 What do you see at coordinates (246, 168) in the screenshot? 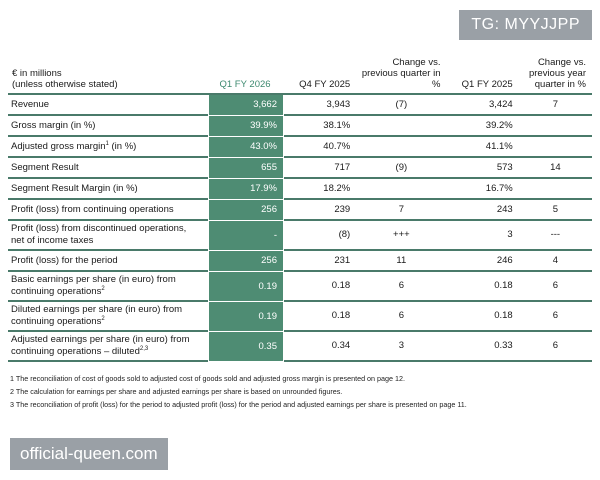
I see `value-q1-fy2026: 655` at bounding box center [246, 168].